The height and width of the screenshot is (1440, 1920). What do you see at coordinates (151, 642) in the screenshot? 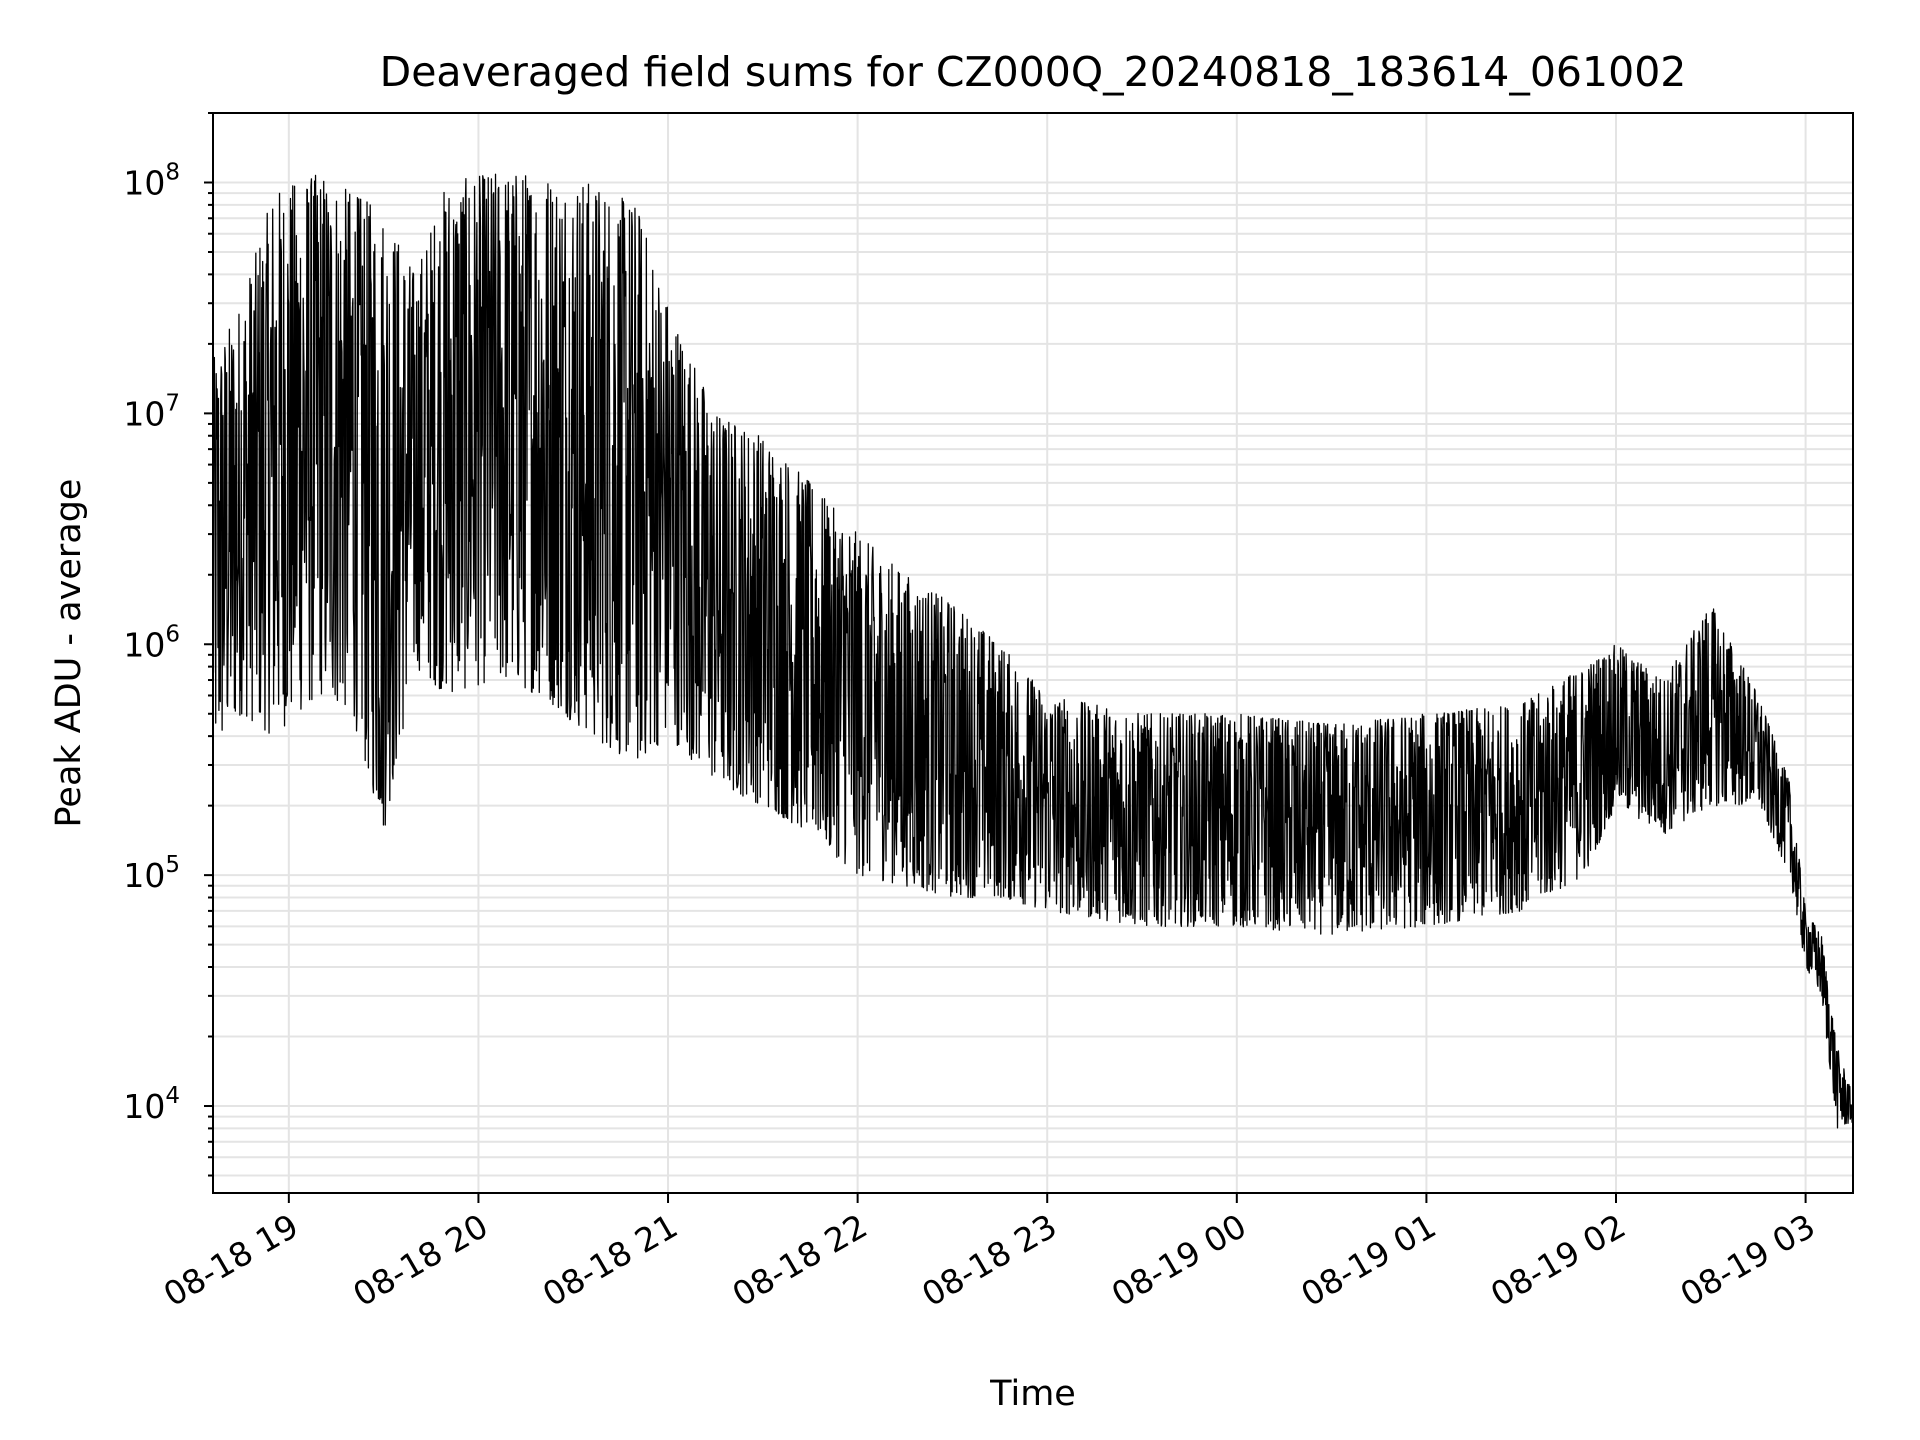
I see `y-tick-label: 106` at bounding box center [151, 642].